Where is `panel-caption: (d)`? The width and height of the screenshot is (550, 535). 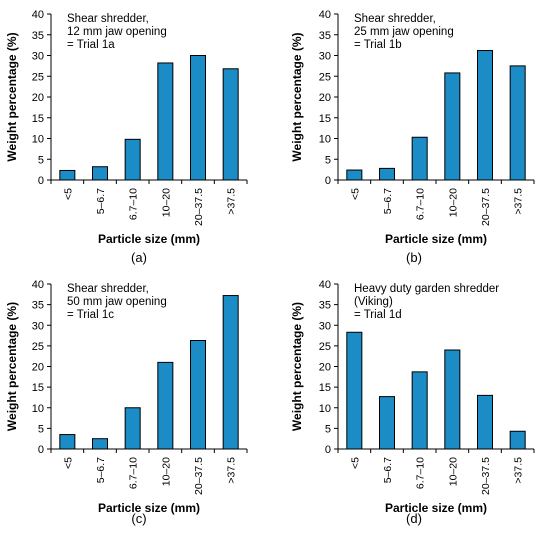
panel-caption: (d) is located at coordinates (414, 518).